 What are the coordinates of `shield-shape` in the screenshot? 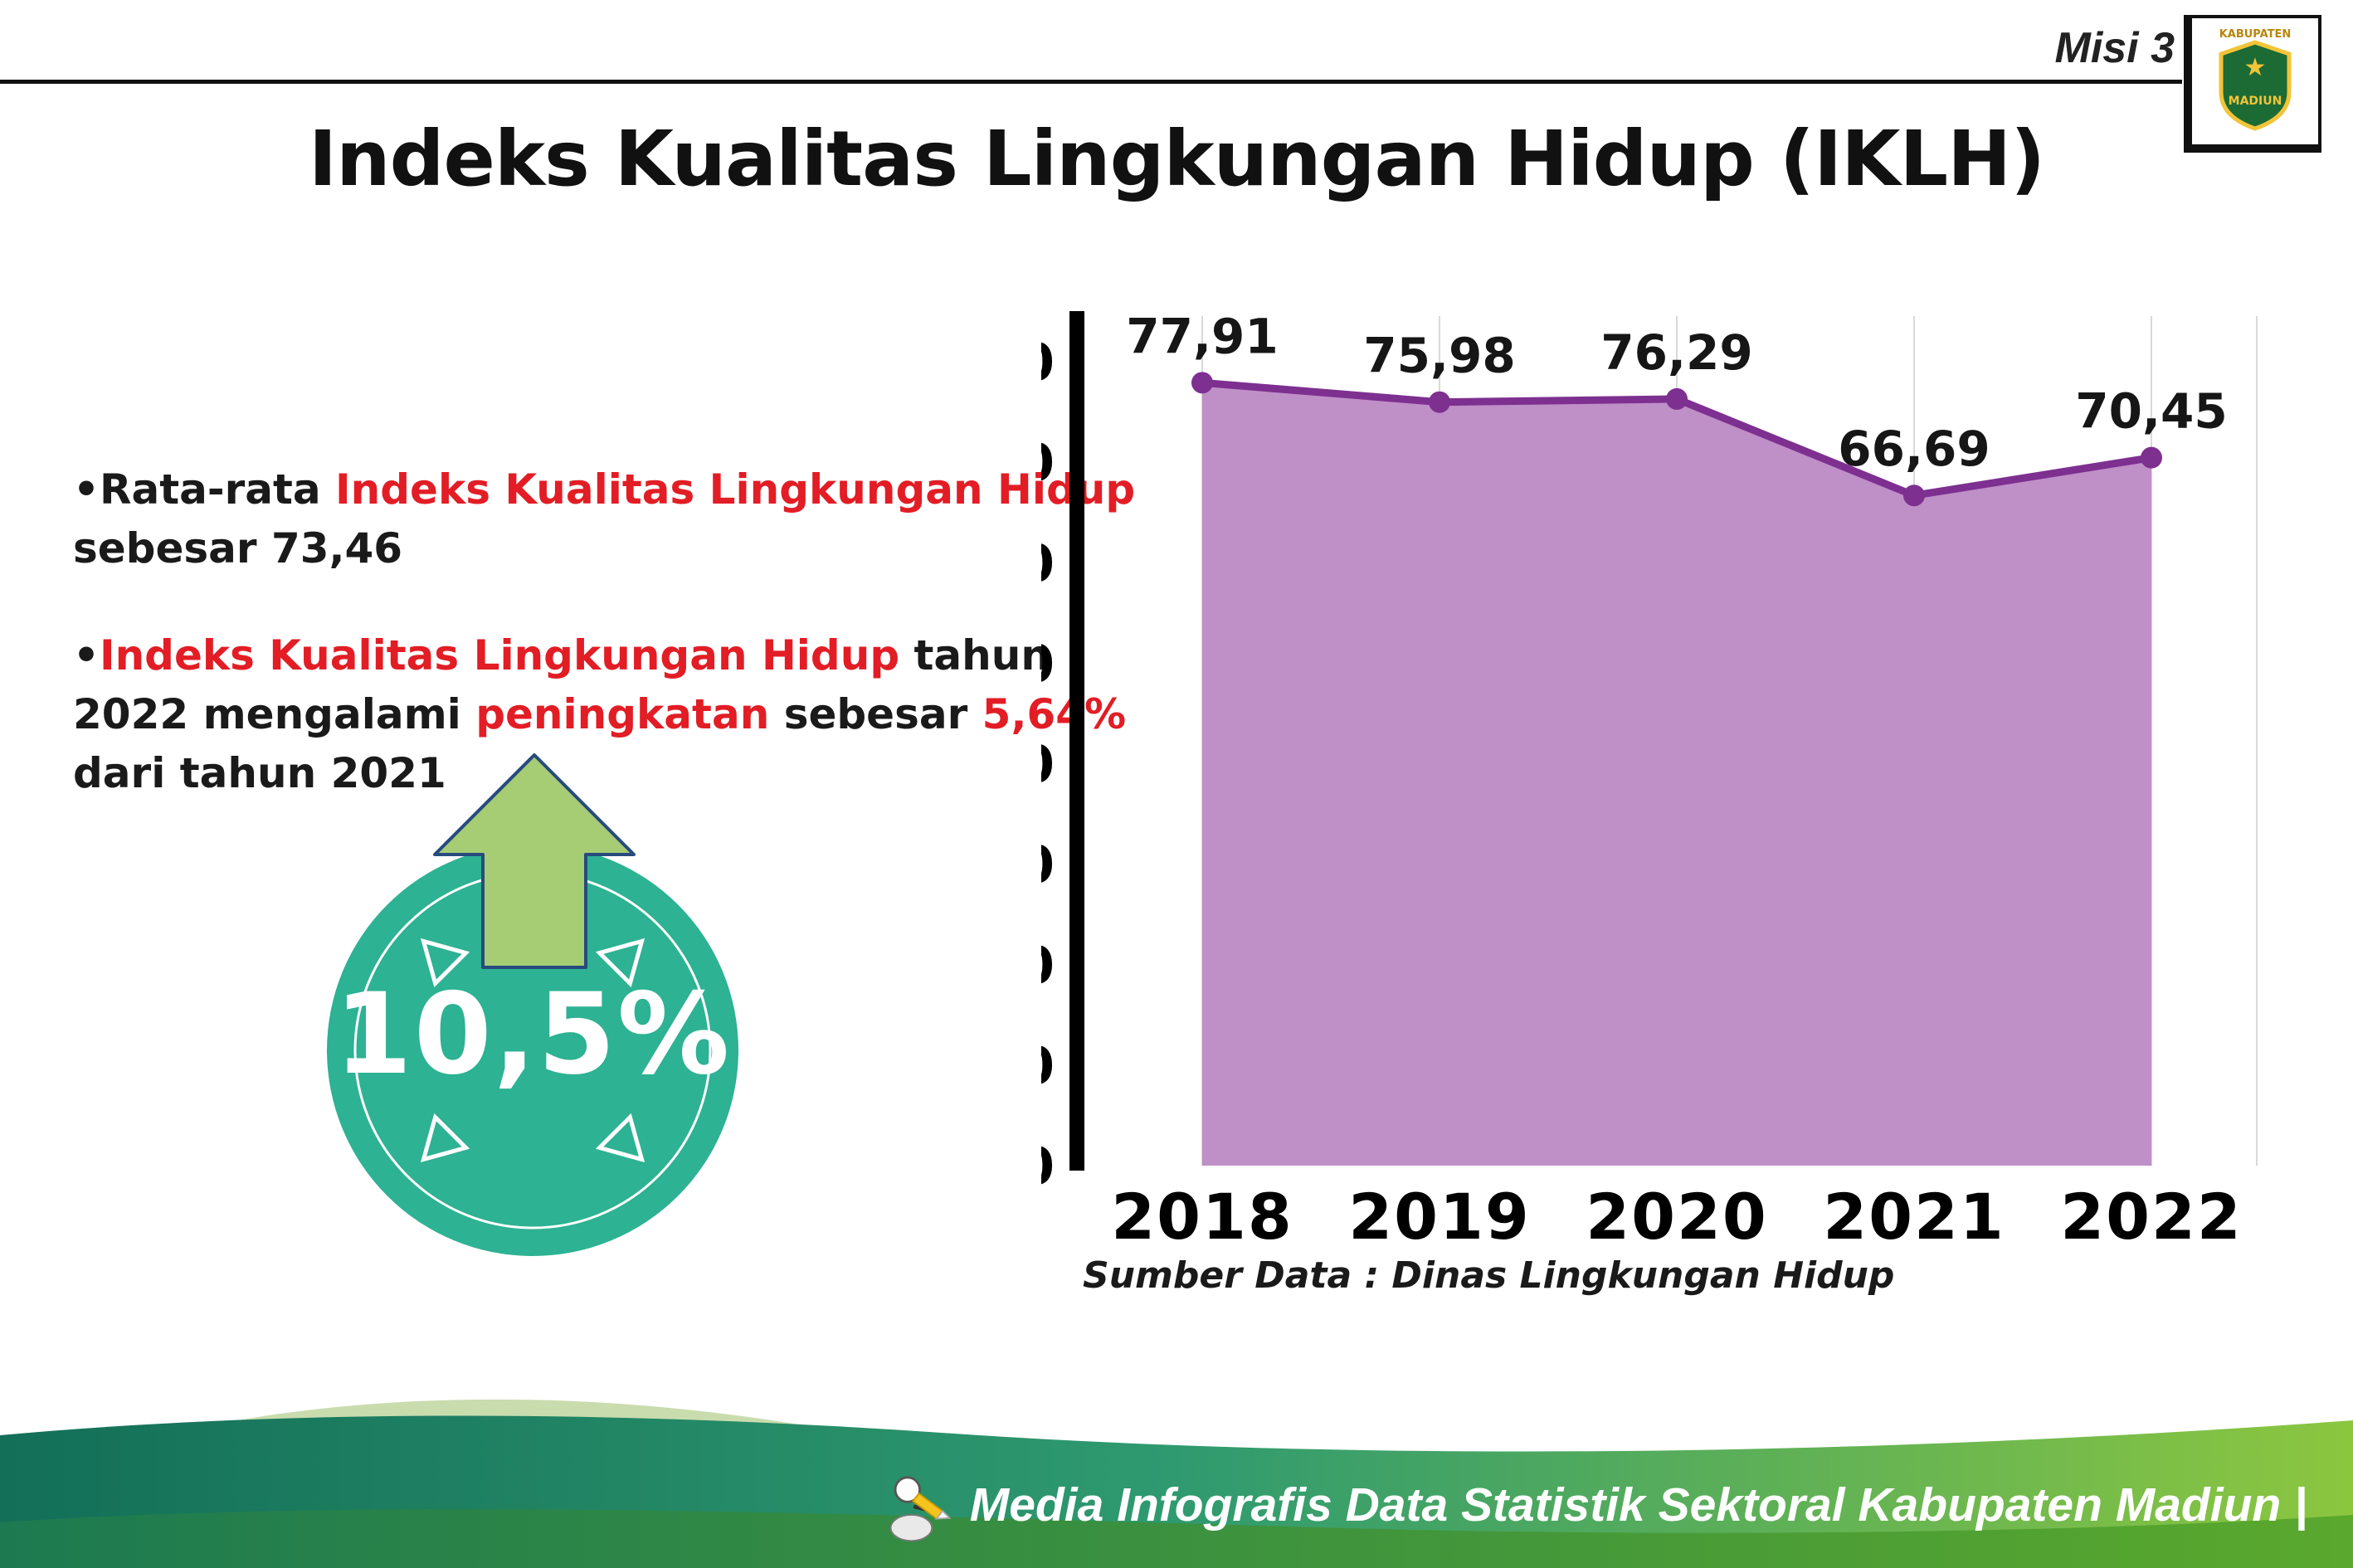 It's located at (2255, 85).